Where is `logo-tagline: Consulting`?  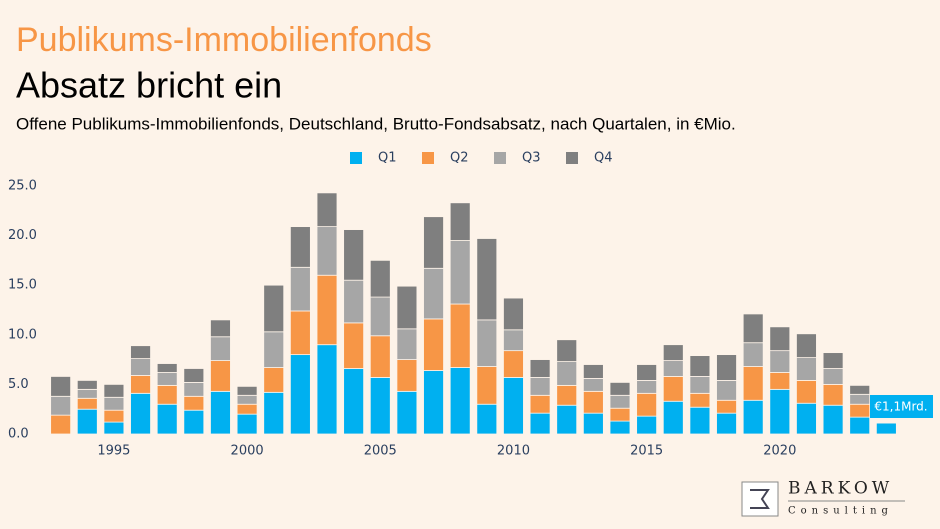
logo-tagline: Consulting is located at coordinates (840, 511).